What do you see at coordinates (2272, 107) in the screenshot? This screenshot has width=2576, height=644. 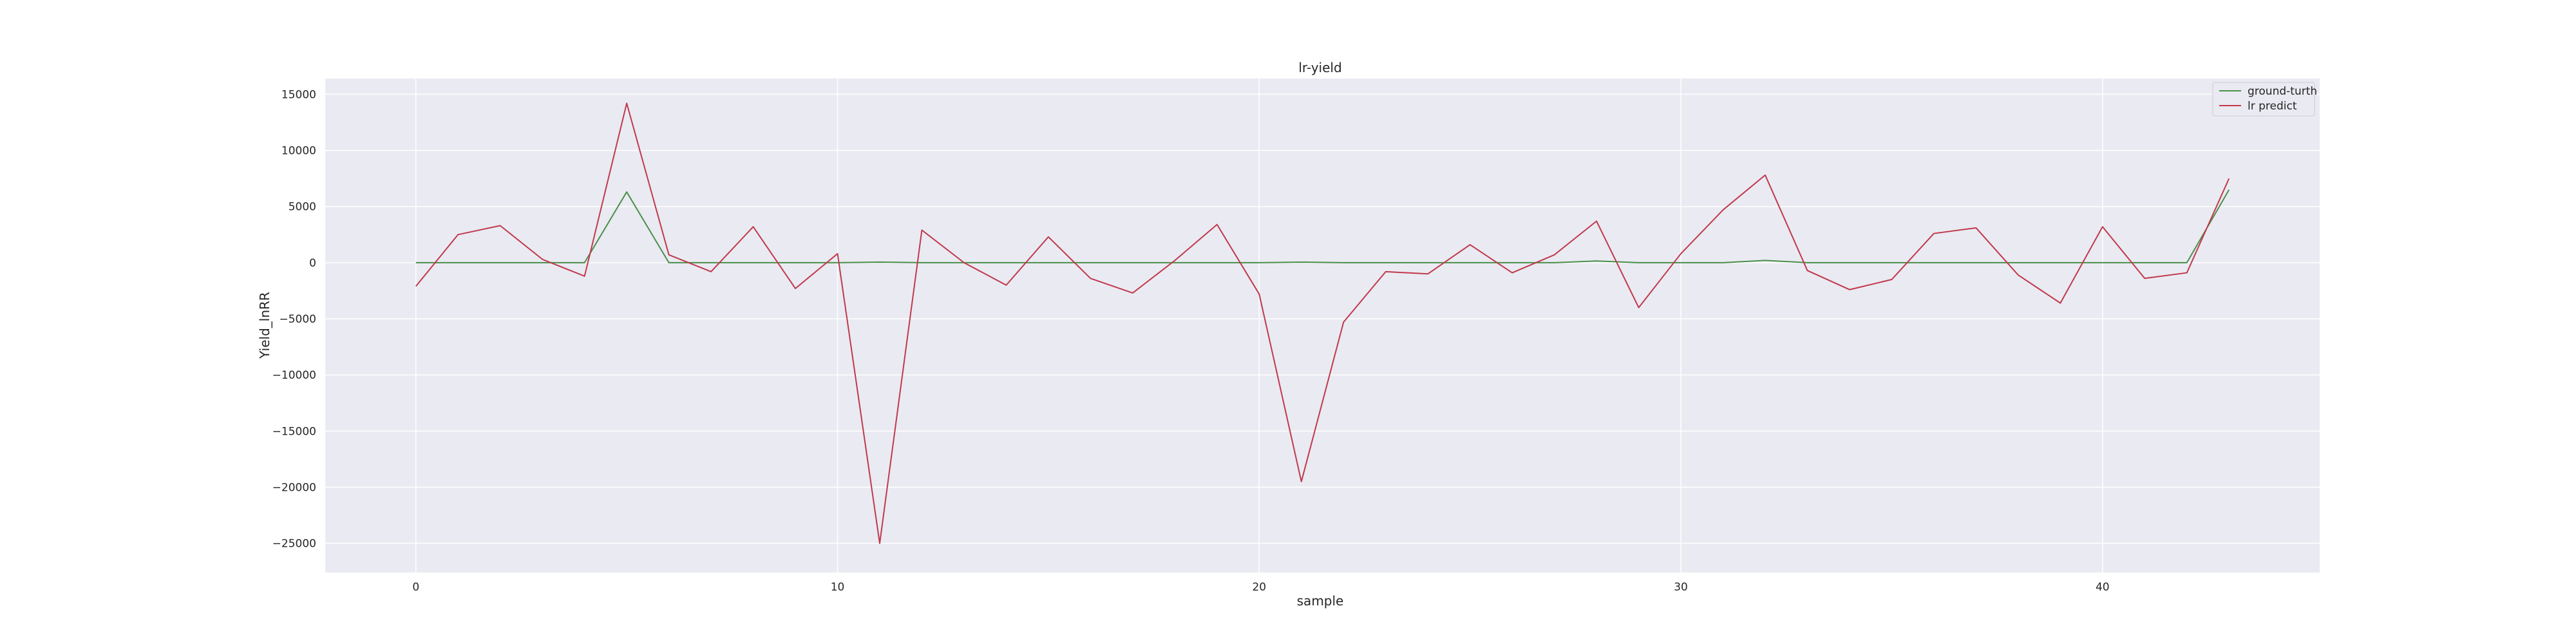 I see `legend-label-lr-predict: lr predict` at bounding box center [2272, 107].